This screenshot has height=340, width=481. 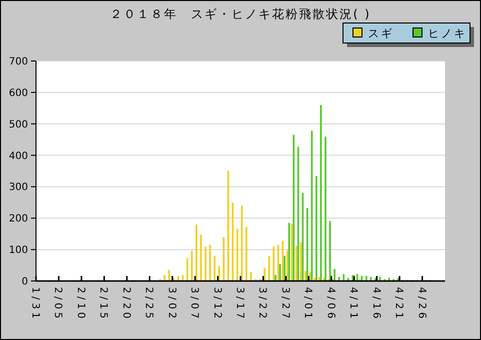 I want to click on y-tick-label: 600, so click(x=18, y=93).